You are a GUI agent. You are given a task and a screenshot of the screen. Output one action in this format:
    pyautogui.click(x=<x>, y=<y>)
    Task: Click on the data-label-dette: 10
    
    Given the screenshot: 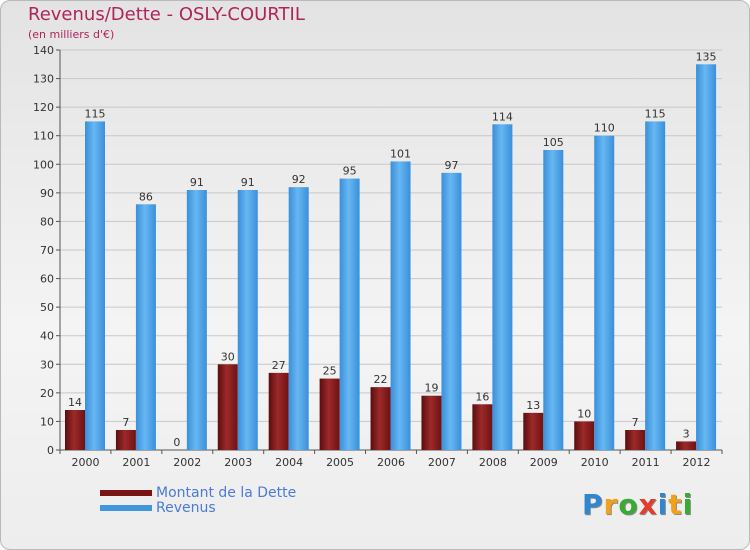 What is the action you would take?
    pyautogui.click(x=584, y=413)
    